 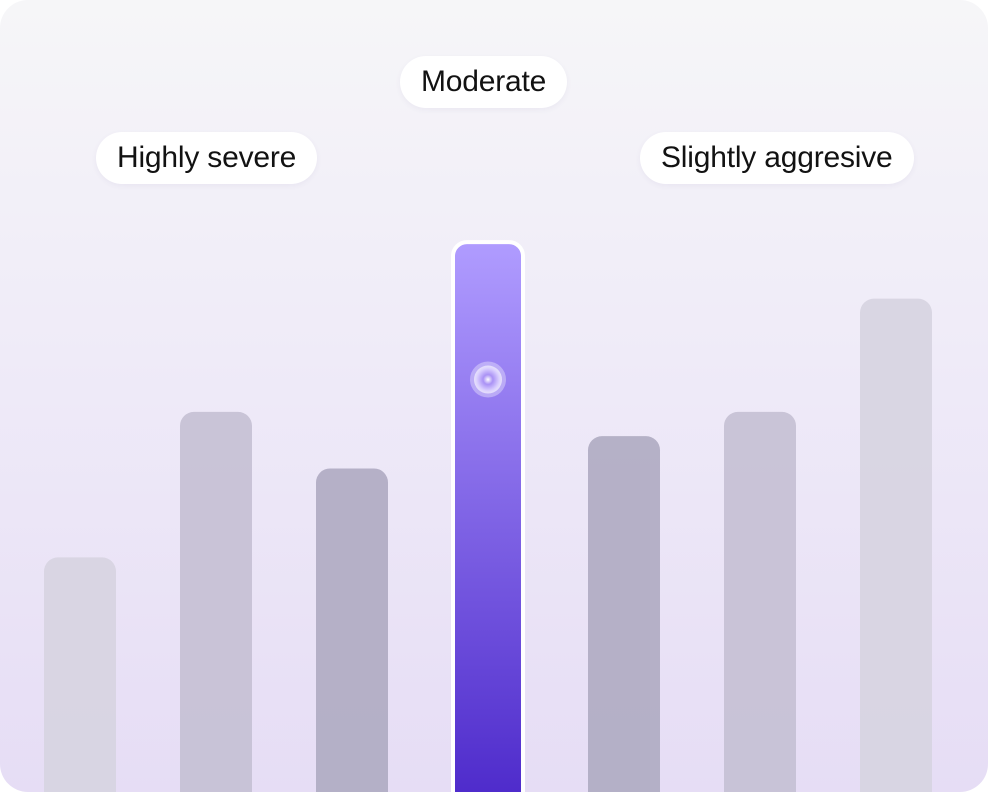 I want to click on annotation-moderate: Moderate, so click(x=484, y=82).